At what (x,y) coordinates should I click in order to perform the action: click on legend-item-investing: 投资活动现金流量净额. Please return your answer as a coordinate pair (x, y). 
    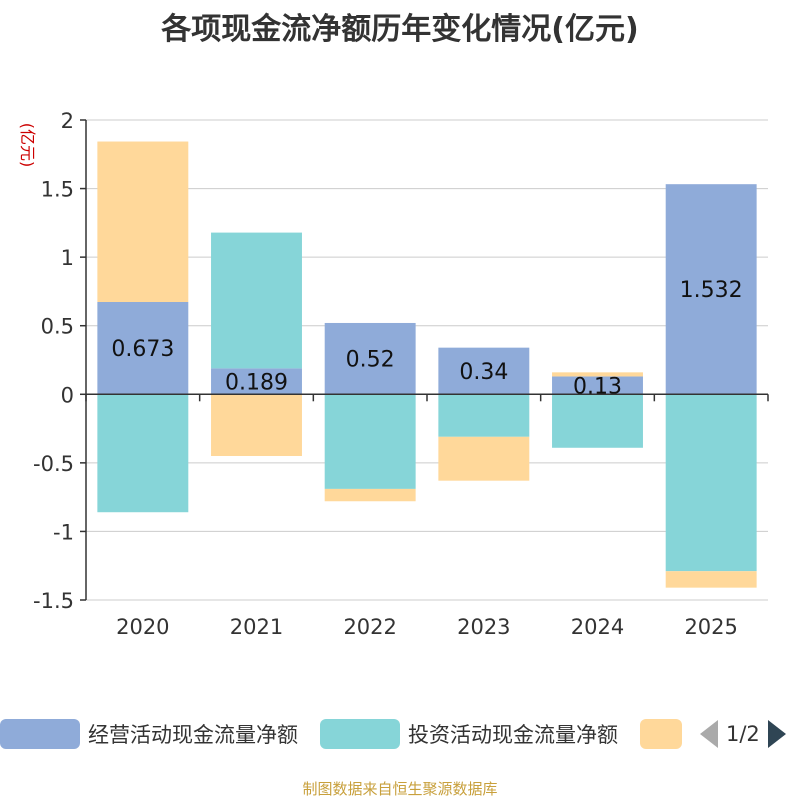
    Looking at the image, I should click on (469, 734).